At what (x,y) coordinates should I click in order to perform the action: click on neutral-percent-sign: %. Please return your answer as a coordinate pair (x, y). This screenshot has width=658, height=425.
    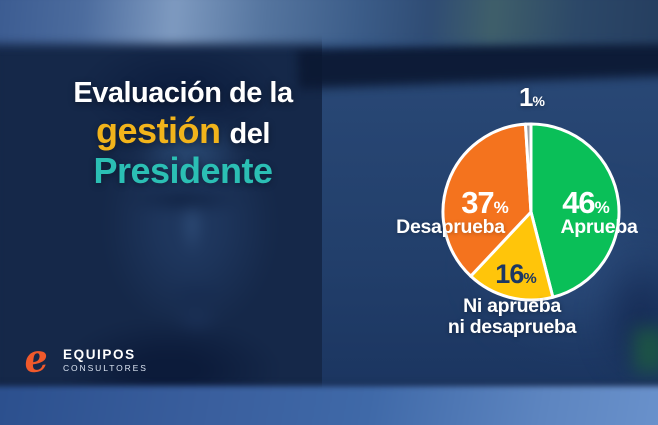
    Looking at the image, I should click on (530, 278).